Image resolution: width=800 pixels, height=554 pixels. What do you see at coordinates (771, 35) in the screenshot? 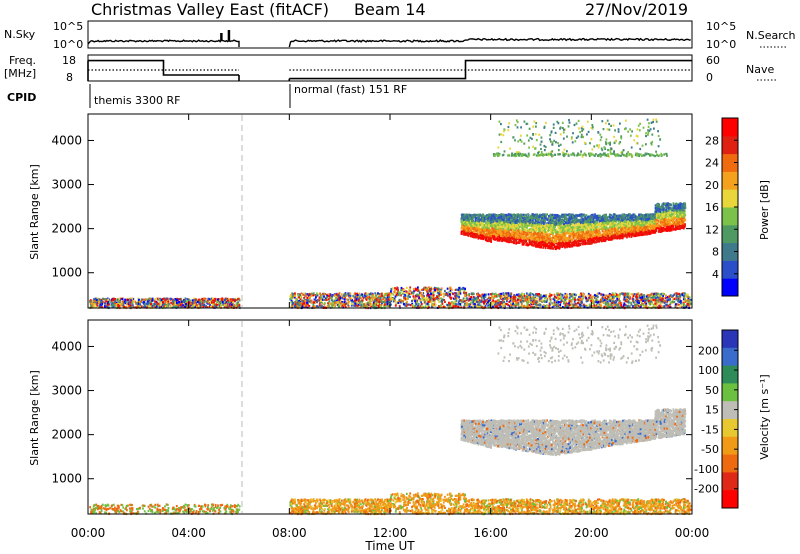
I see `nsearch-label: N.Search` at bounding box center [771, 35].